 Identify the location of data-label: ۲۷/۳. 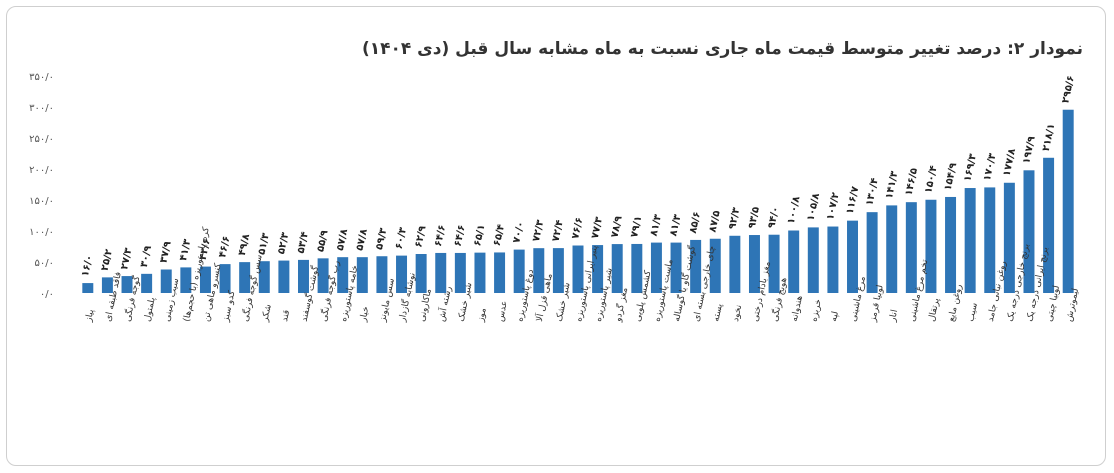
(126, 259).